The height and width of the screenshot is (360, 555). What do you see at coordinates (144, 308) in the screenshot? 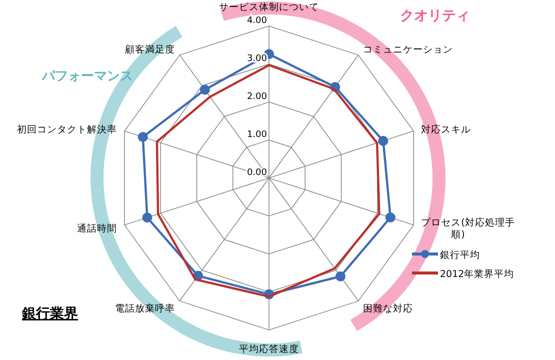
I see `spoke-label: 電話放棄呼率` at bounding box center [144, 308].